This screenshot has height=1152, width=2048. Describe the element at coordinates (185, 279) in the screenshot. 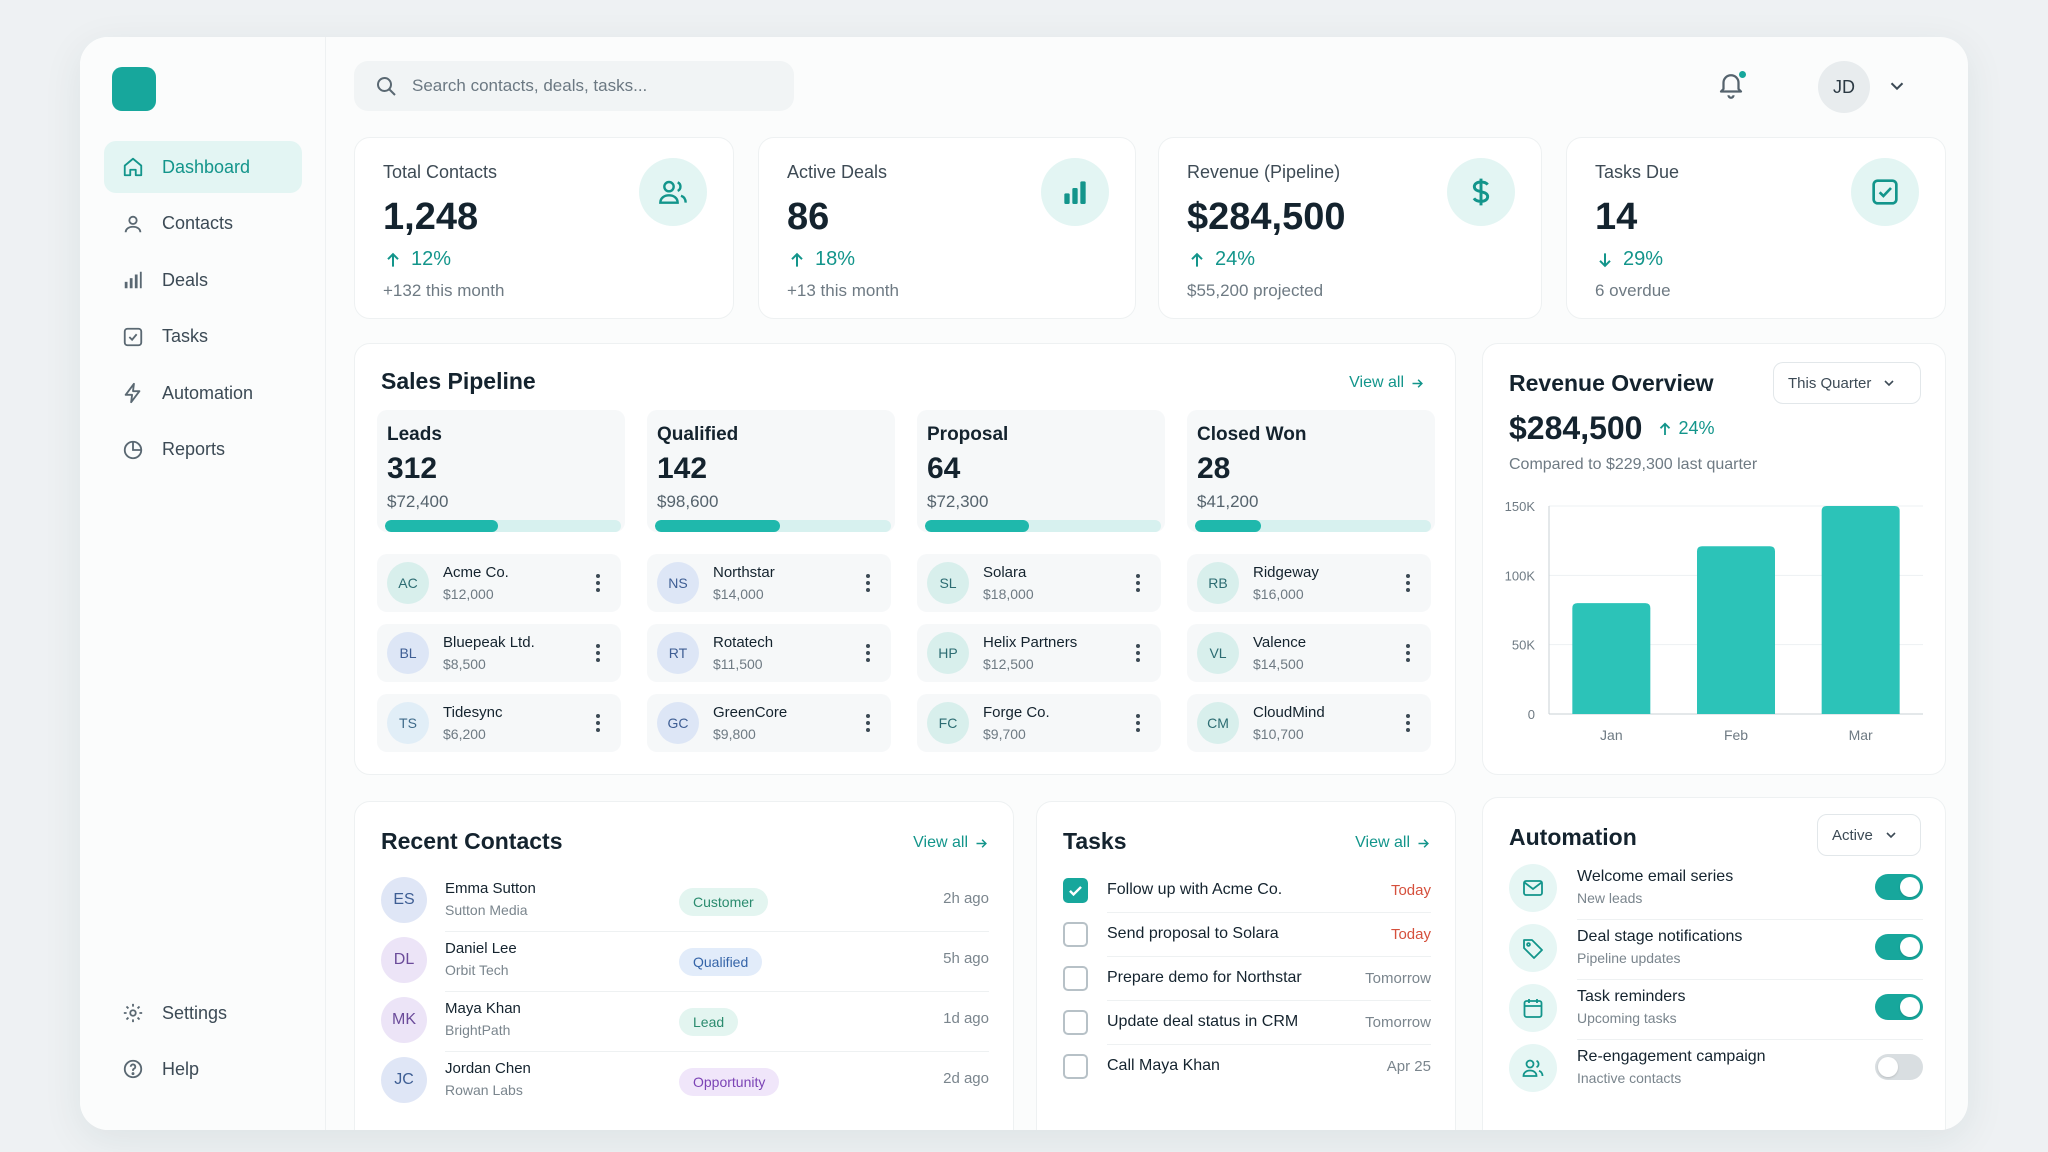

I see `sidebar-item-label: Deals` at that location.